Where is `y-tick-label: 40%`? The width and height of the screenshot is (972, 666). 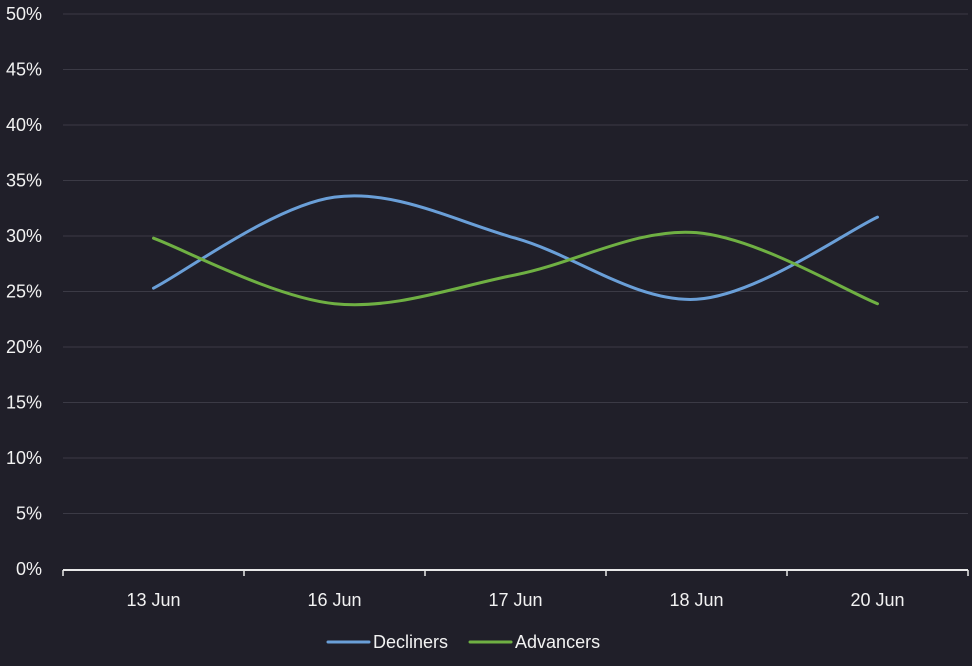
y-tick-label: 40% is located at coordinates (24, 125).